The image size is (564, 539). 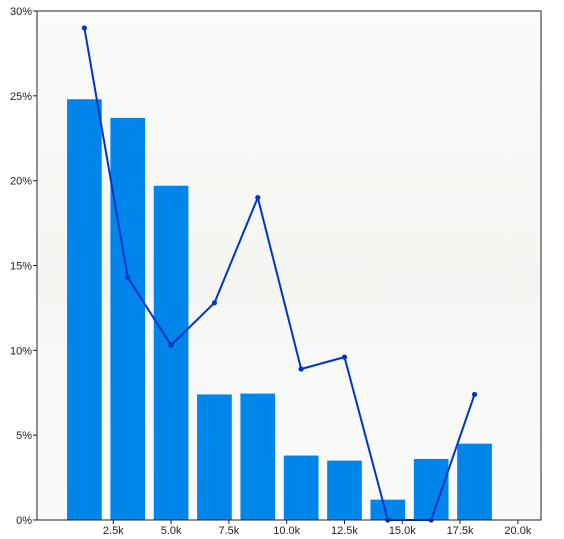 I want to click on x-tick-label-1: 5.0k, so click(x=171, y=531).